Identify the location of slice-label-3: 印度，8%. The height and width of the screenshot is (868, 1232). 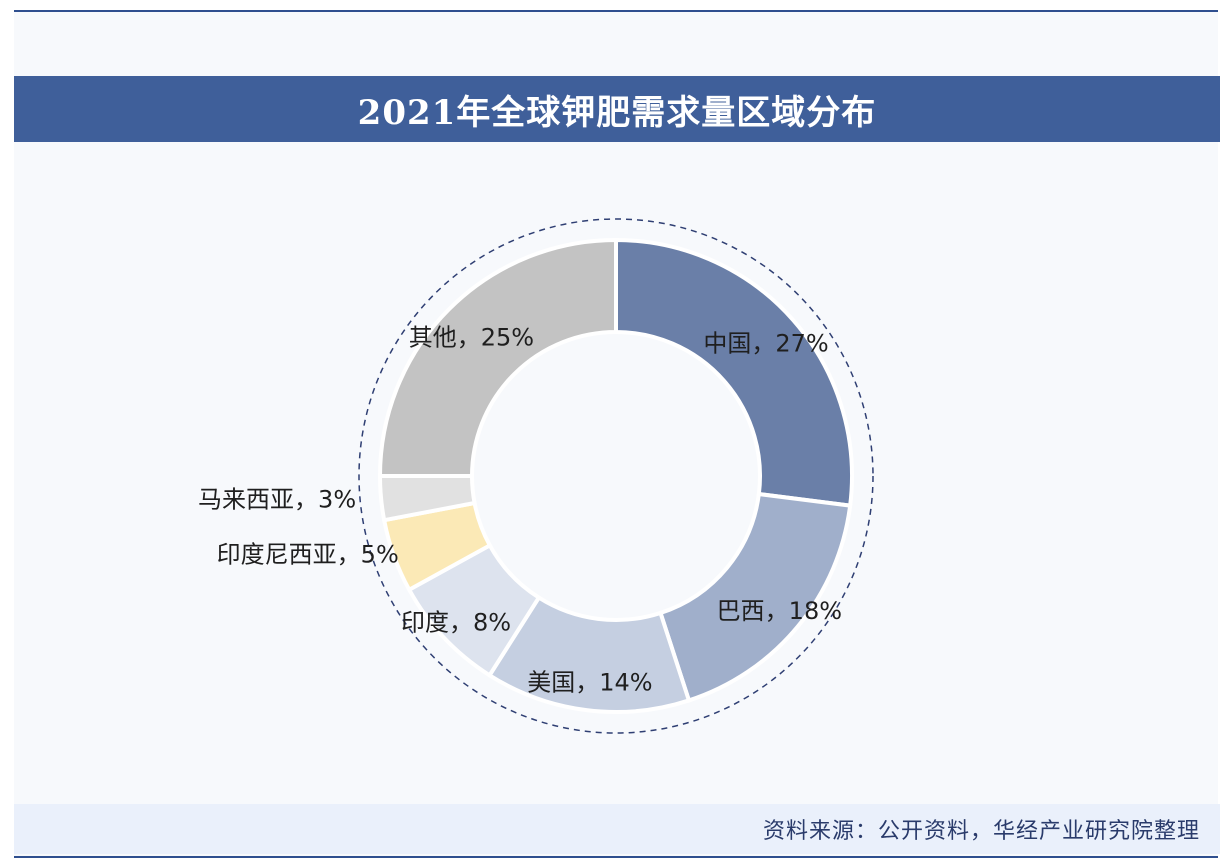
(456, 622).